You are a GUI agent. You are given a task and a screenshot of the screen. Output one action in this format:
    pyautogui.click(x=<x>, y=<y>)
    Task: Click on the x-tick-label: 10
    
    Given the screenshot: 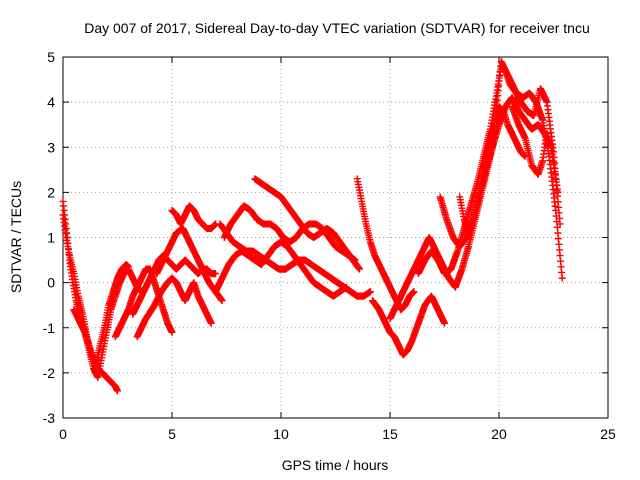 What is the action you would take?
    pyautogui.click(x=281, y=434)
    